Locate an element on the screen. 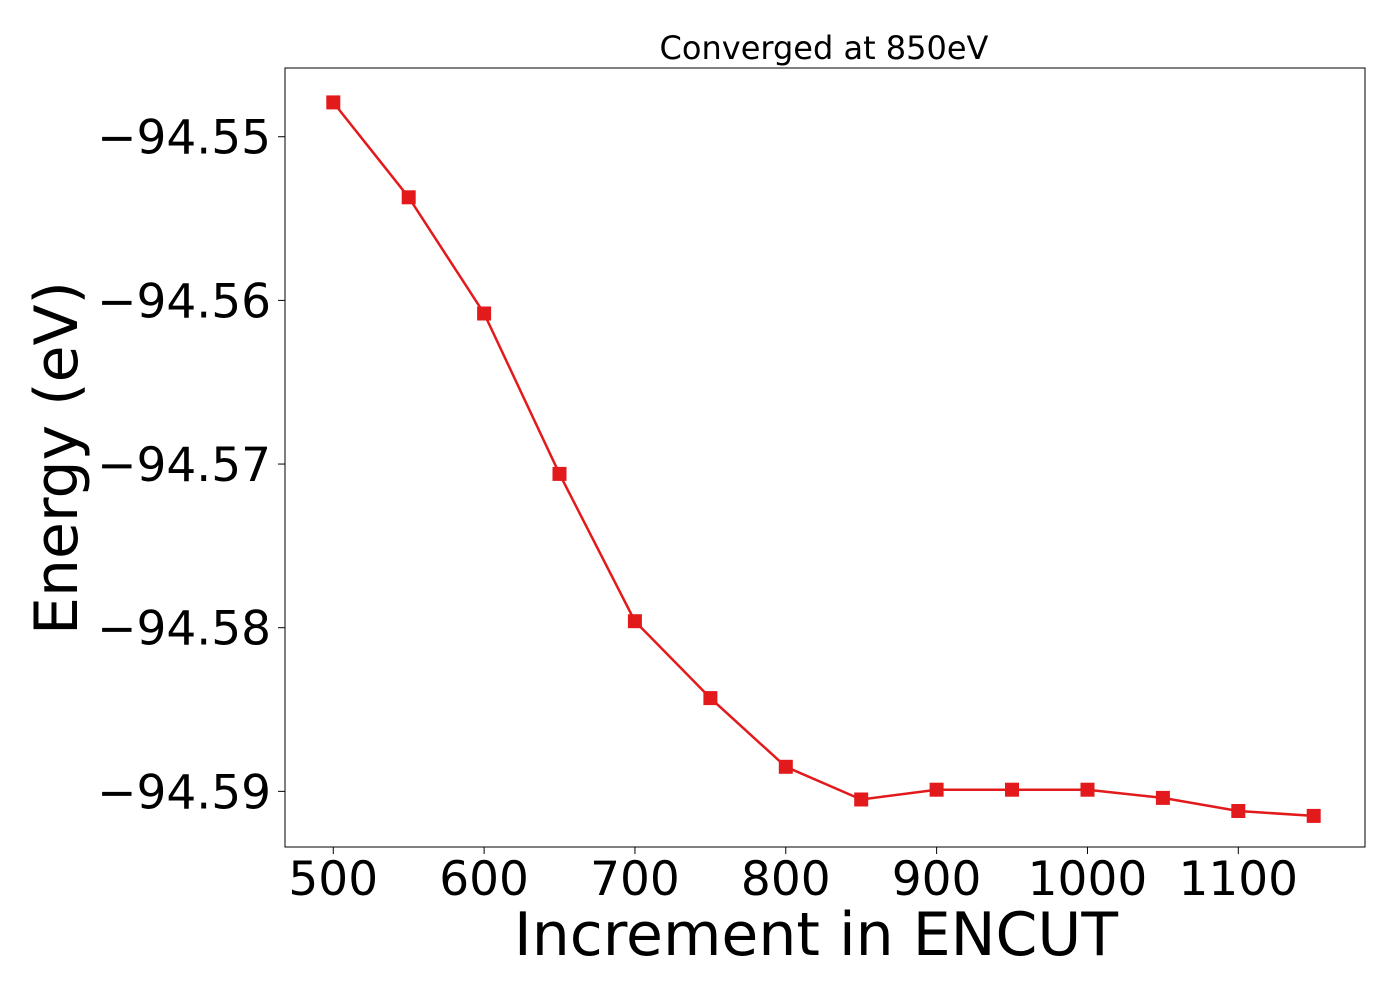  y-tick-label: −94.55 is located at coordinates (184, 138).